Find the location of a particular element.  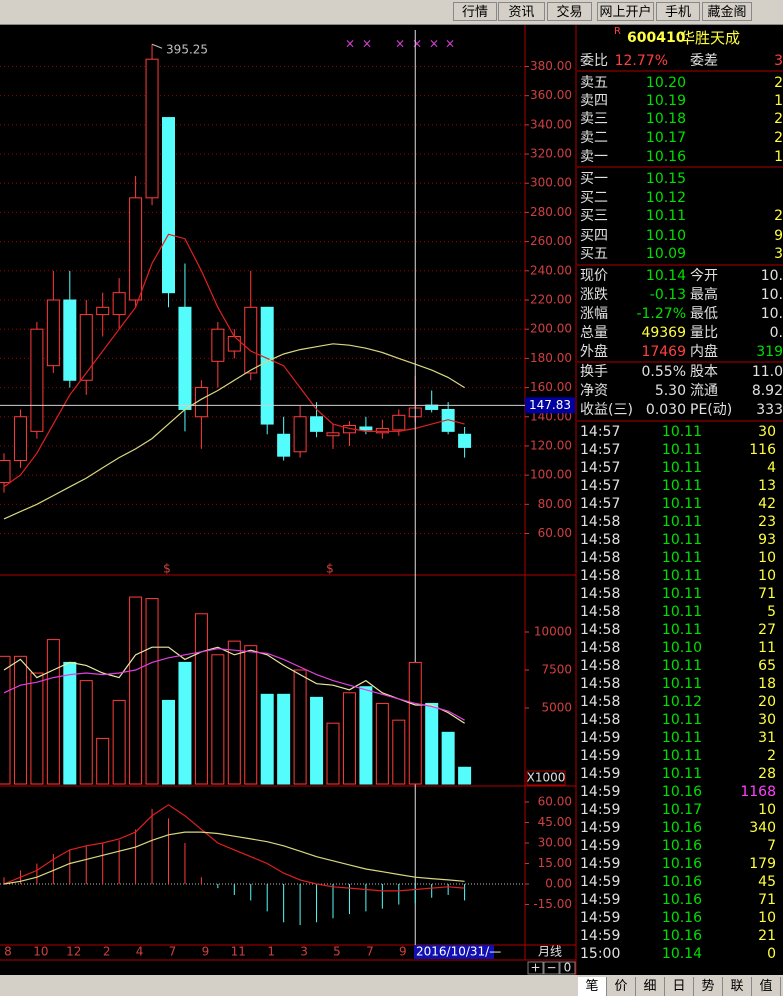

menu-button: 藏金阁 is located at coordinates (727, 11).